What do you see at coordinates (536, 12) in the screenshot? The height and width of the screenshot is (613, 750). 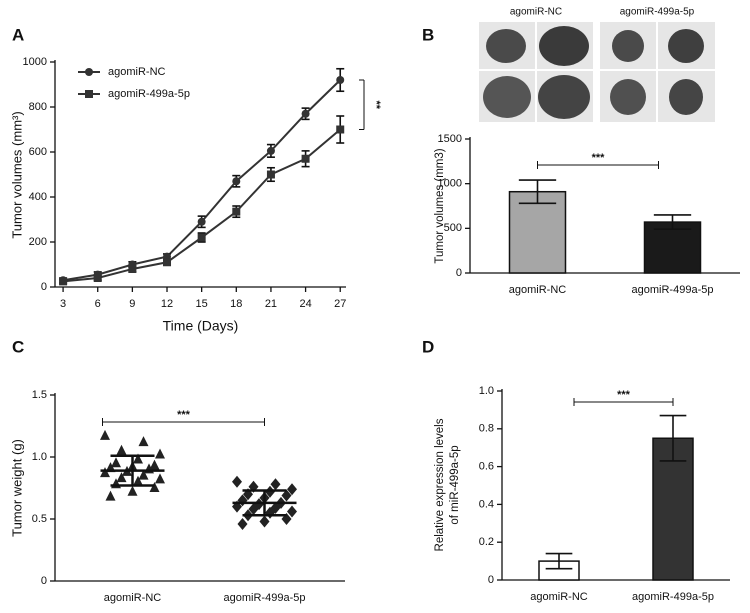 I see `image-label: agomiR-NC` at bounding box center [536, 12].